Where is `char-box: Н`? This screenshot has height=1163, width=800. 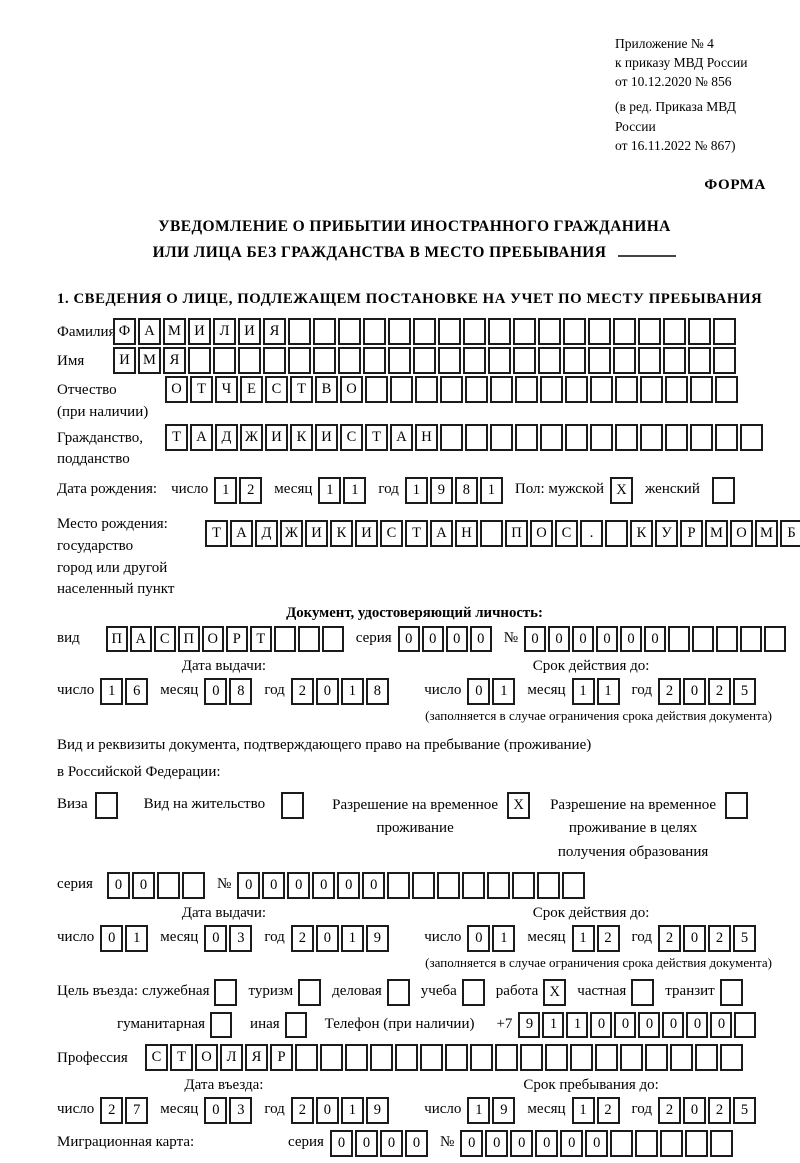
char-box: Н is located at coordinates (426, 437).